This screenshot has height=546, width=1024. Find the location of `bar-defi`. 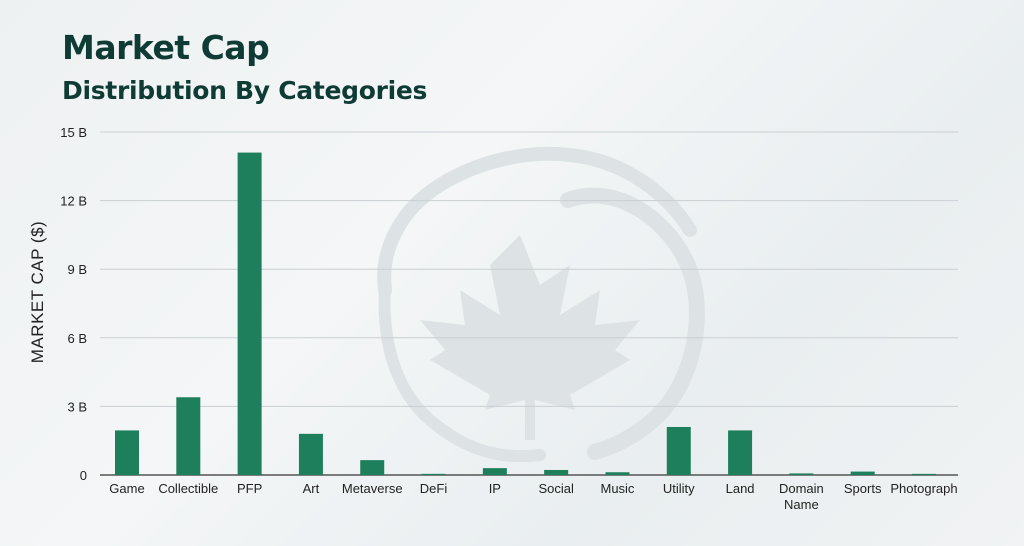

bar-defi is located at coordinates (433, 474).